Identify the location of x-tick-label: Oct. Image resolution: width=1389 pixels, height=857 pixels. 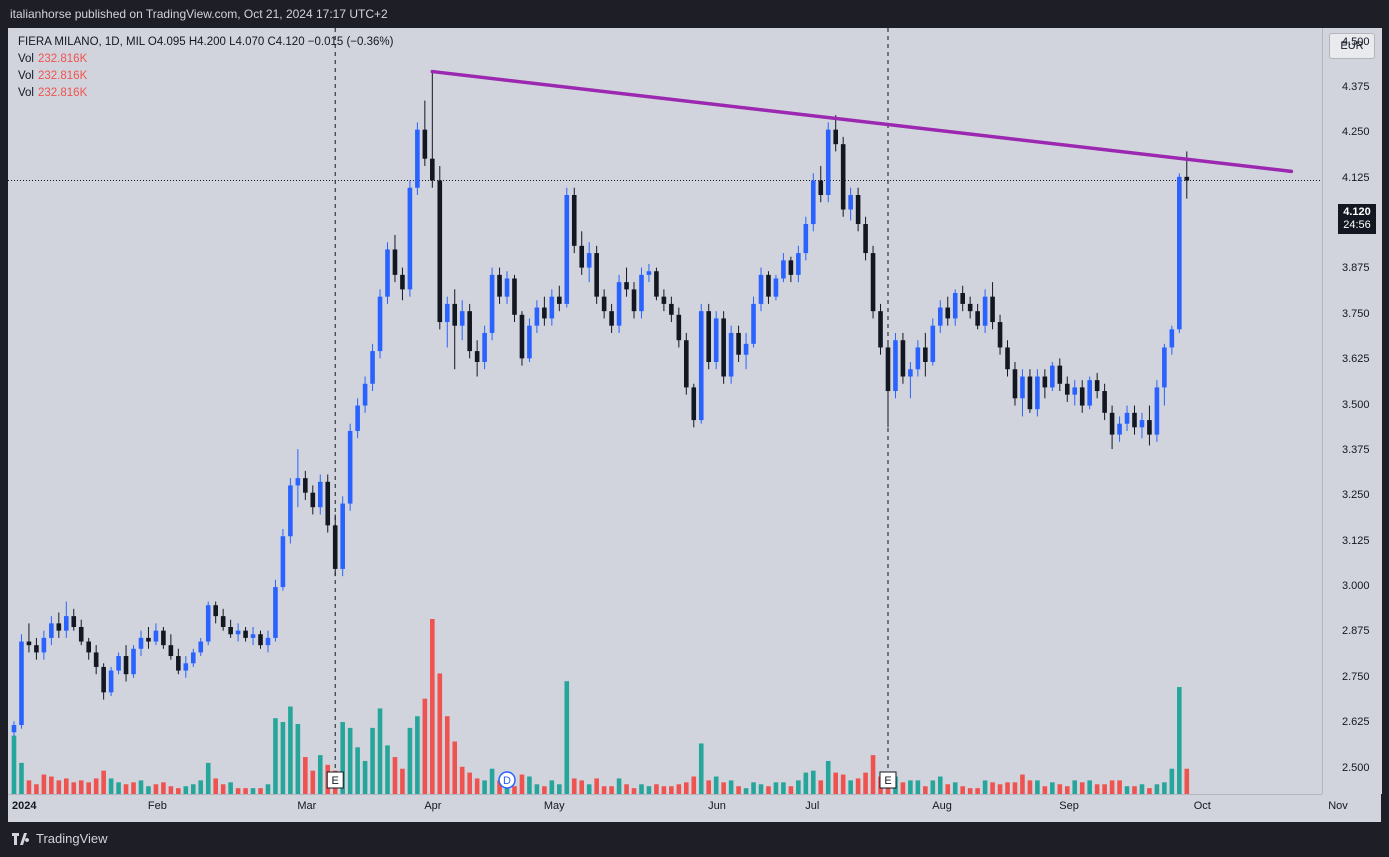
(1202, 806).